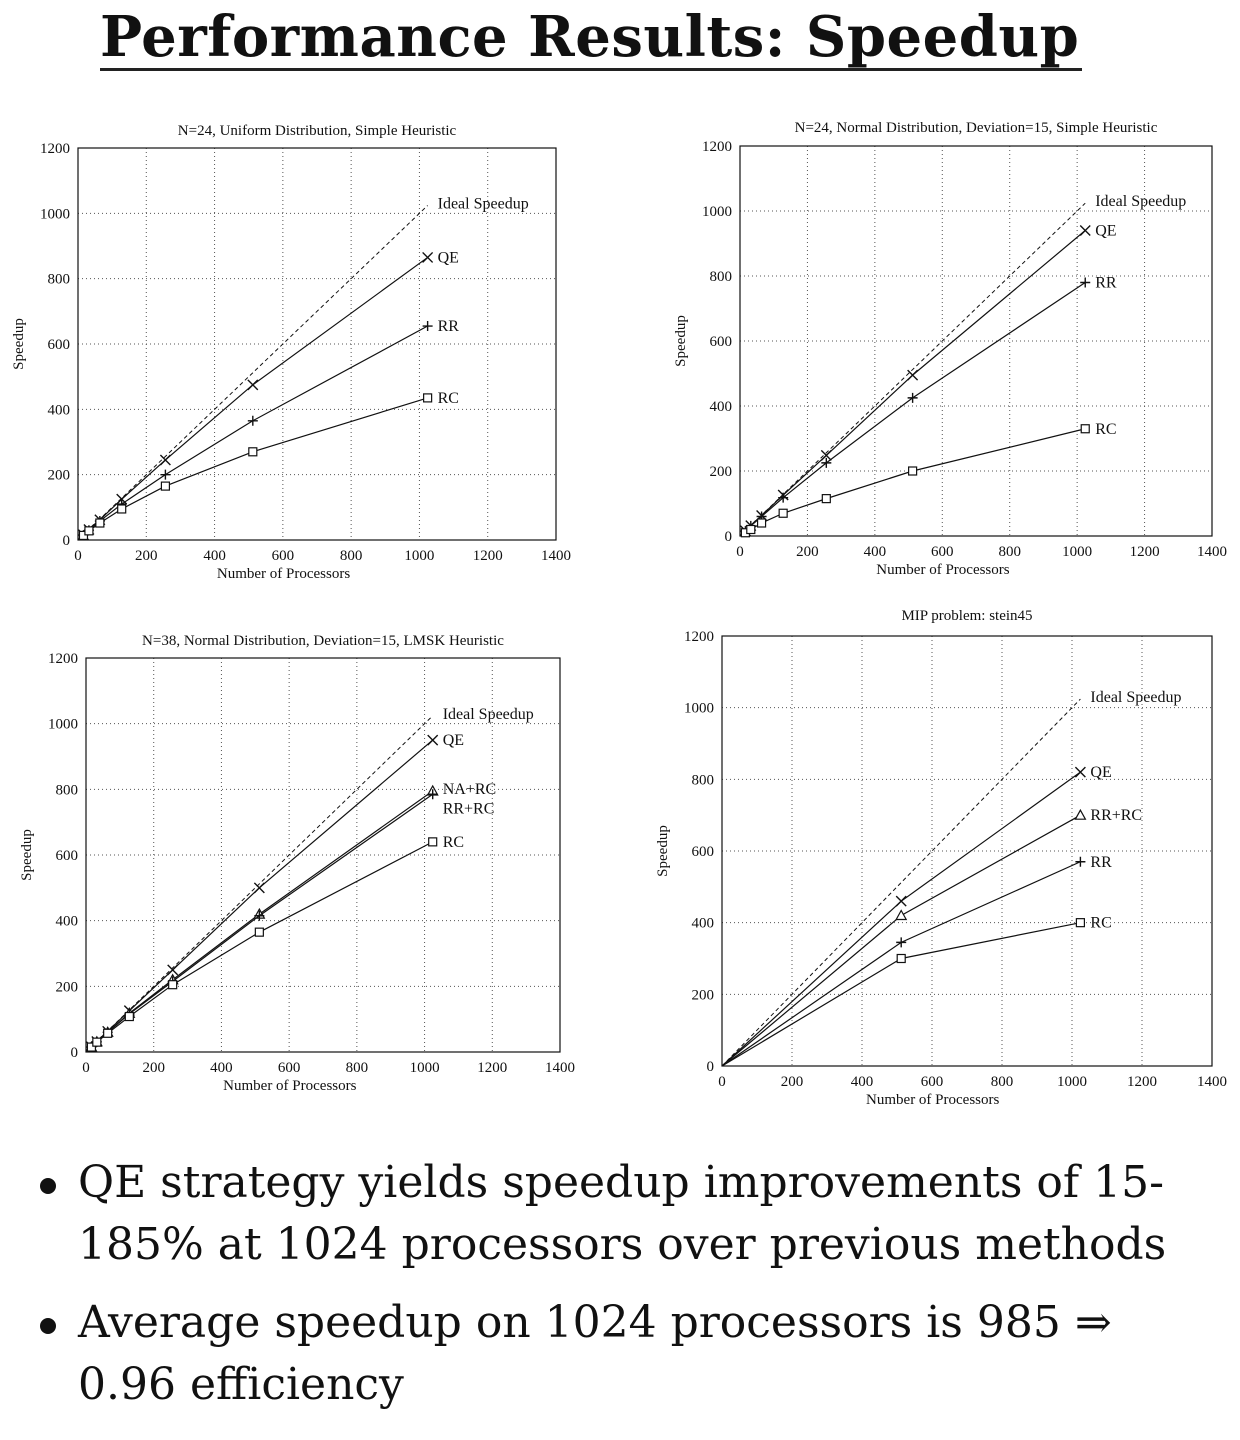 This screenshot has height=1440, width=1240. I want to click on x-axis-title: Number of Processors, so click(289, 1086).